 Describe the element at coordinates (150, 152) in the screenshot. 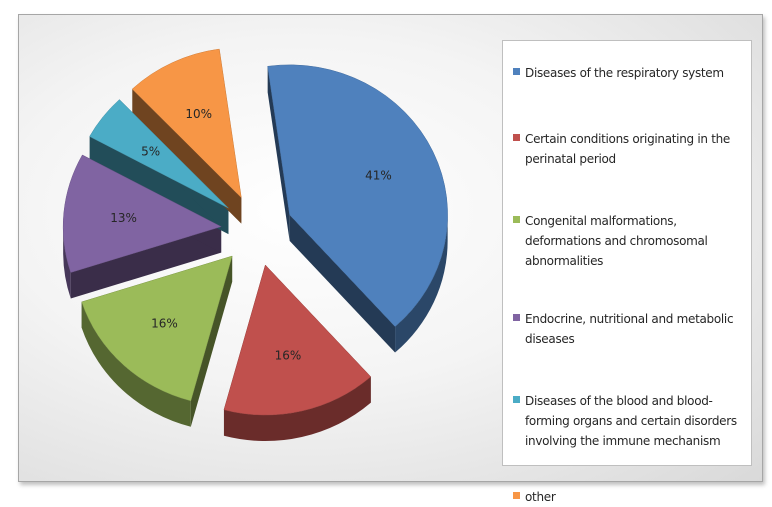

I see `pie-slice-label-4: 5%` at that location.